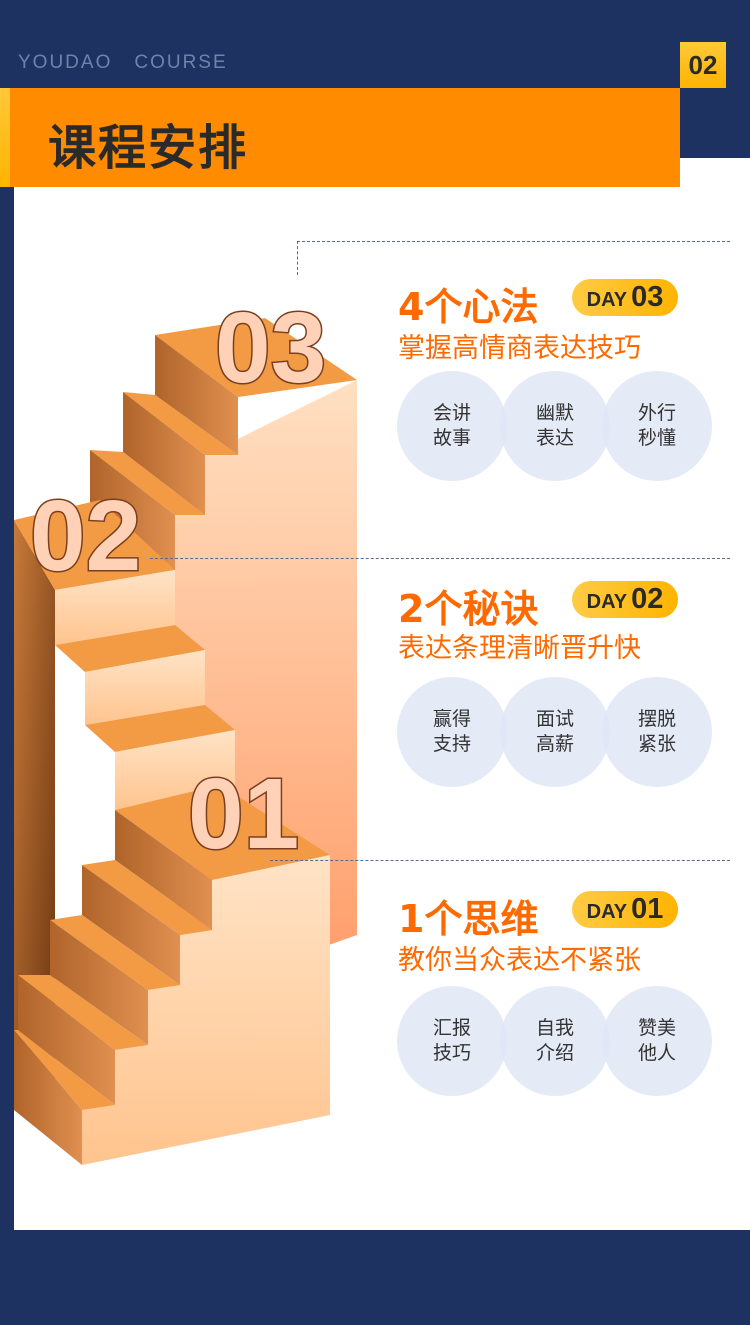 The width and height of the screenshot is (750, 1325). I want to click on section-headline: 2个秘诀, so click(468, 609).